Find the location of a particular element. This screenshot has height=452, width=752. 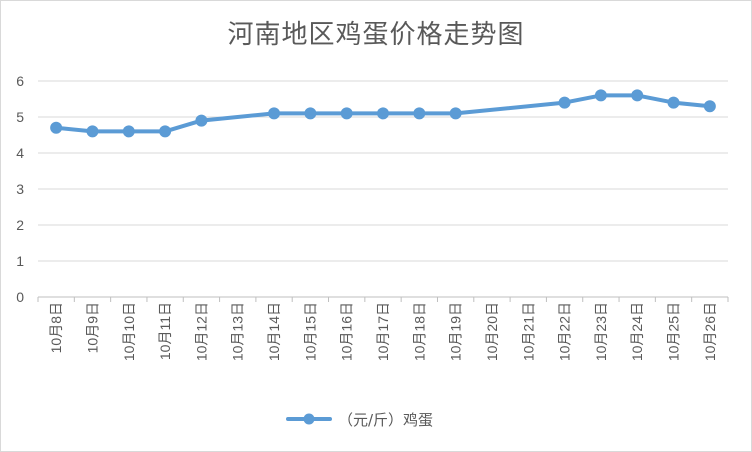

x-tick-label: 10月15日 is located at coordinates (310, 331).